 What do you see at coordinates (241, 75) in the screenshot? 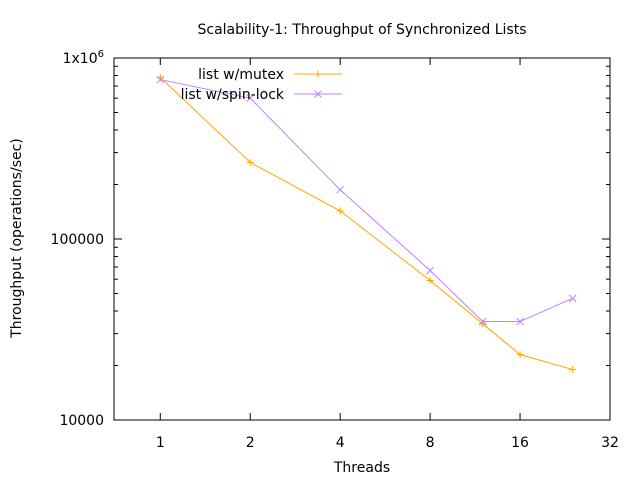
I see `legend-label: list w/mutex` at bounding box center [241, 75].